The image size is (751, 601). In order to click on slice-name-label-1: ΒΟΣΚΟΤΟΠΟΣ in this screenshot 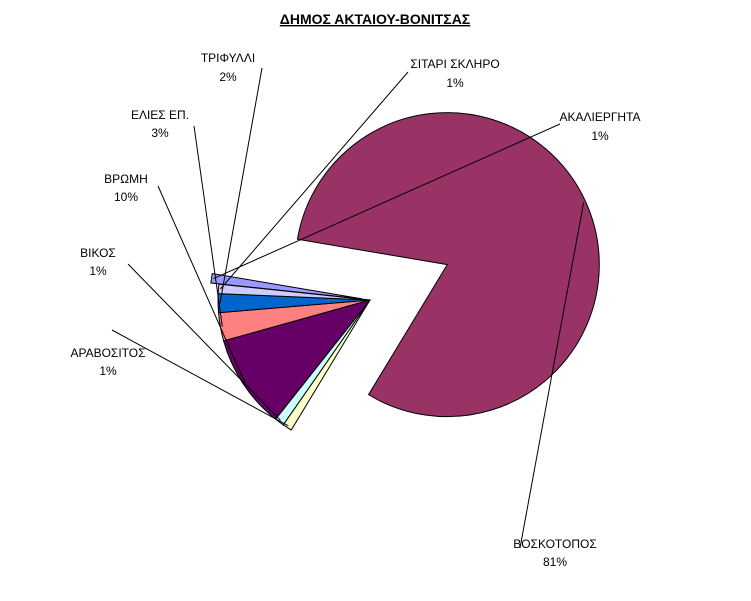, I will do `click(555, 544)`.